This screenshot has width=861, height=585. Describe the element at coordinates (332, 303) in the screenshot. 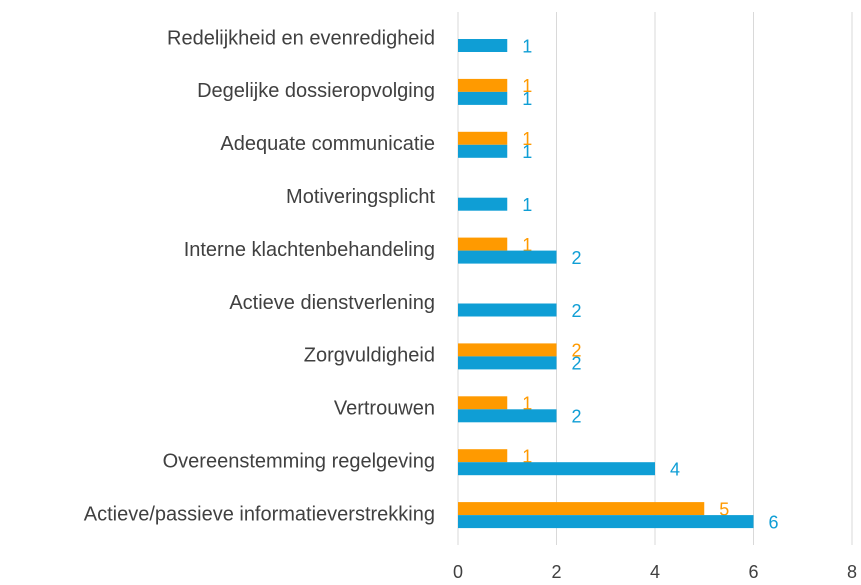

I see `category-label: Actieve dienstverlening` at that location.